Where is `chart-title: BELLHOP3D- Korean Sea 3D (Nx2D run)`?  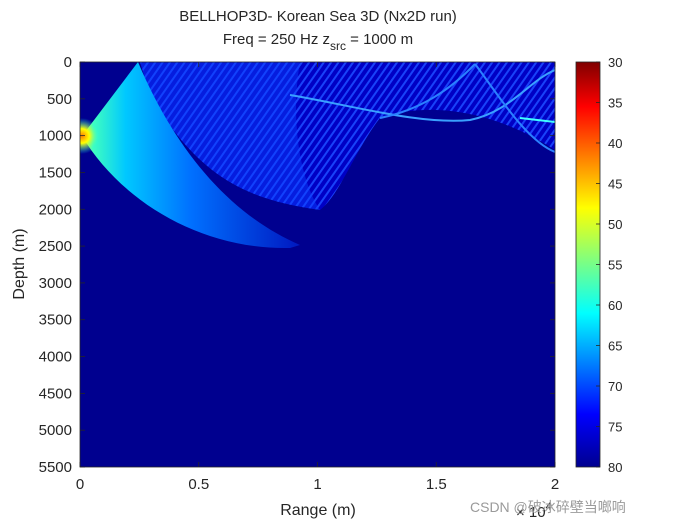 chart-title: BELLHOP3D- Korean Sea 3D (Nx2D run) is located at coordinates (318, 16).